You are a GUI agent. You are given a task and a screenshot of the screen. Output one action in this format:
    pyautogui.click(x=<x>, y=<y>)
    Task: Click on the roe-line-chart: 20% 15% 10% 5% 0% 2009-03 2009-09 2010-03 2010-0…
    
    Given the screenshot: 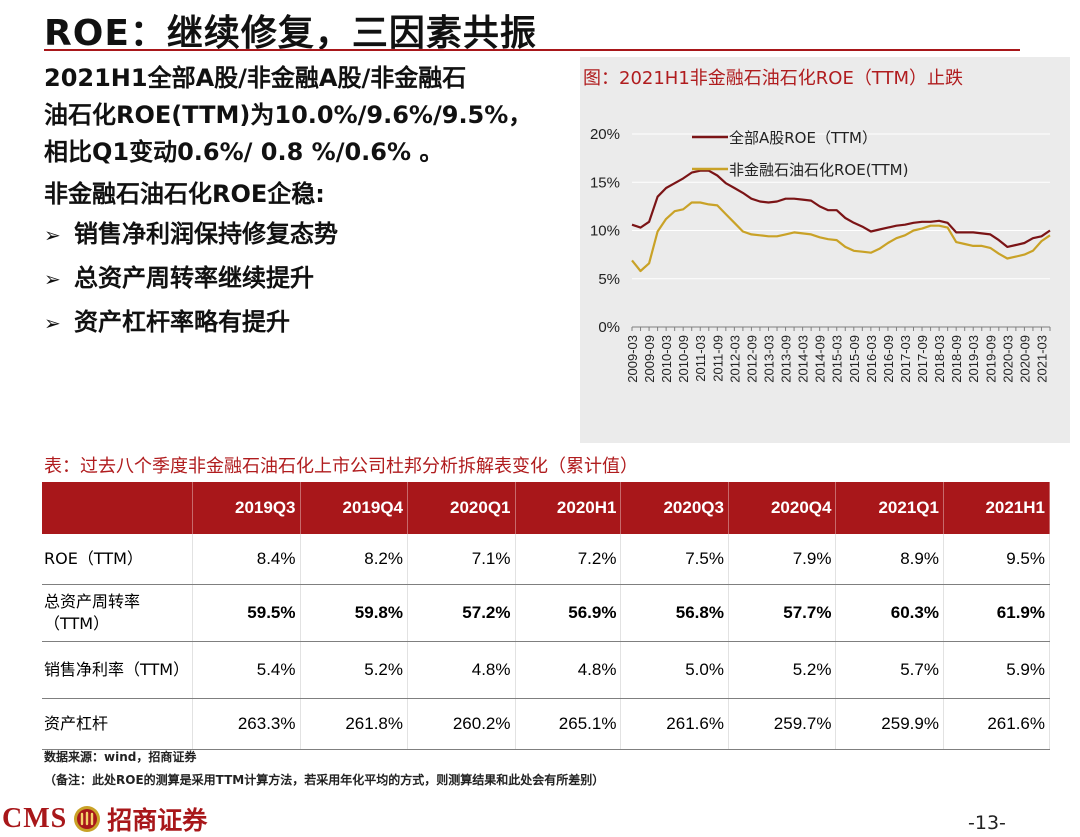 What is the action you would take?
    pyautogui.click(x=820, y=254)
    